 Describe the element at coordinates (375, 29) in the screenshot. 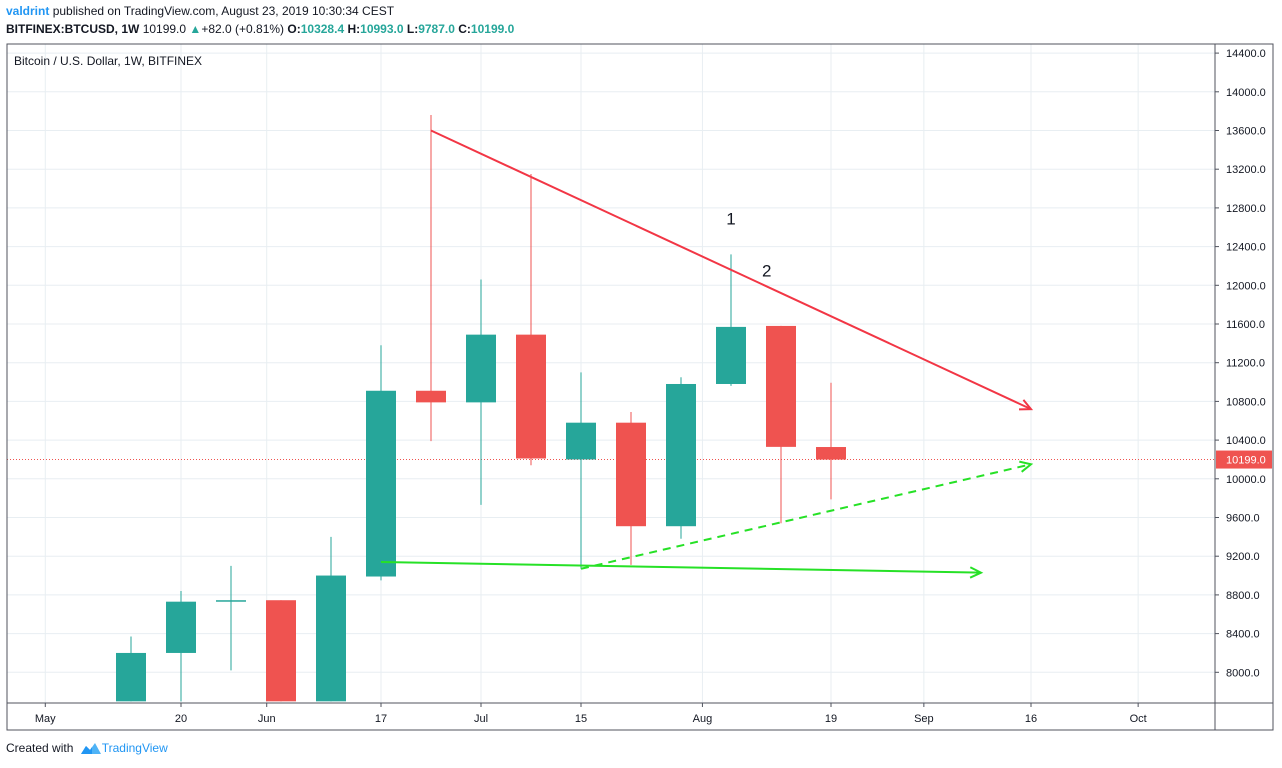

I see `high-value: H:10993.0` at that location.